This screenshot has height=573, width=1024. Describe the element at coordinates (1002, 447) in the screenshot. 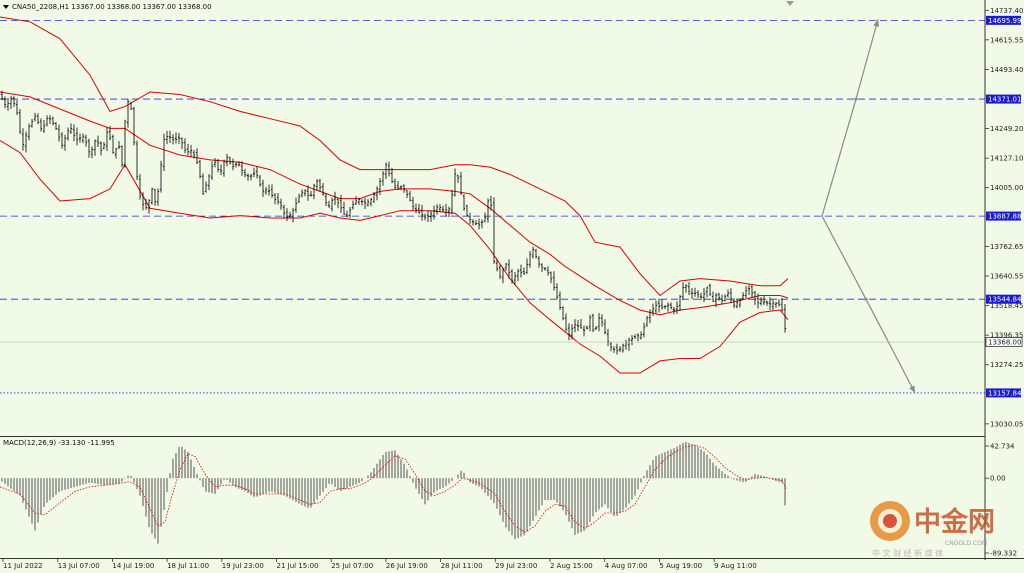

I see `macd-tick-0: 42.734` at that location.